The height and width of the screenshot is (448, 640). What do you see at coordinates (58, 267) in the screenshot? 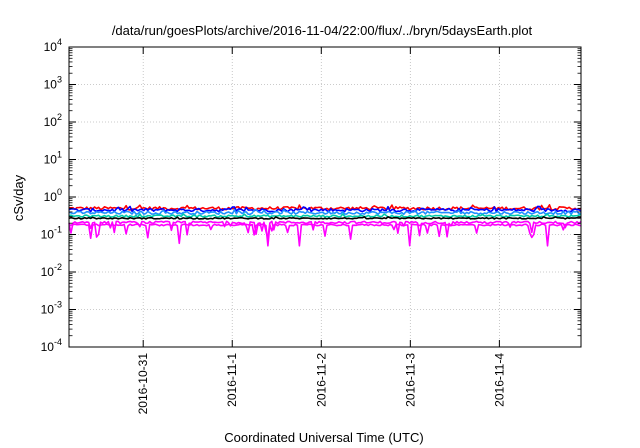
I see `y-tick-exponent: -2` at bounding box center [58, 267].